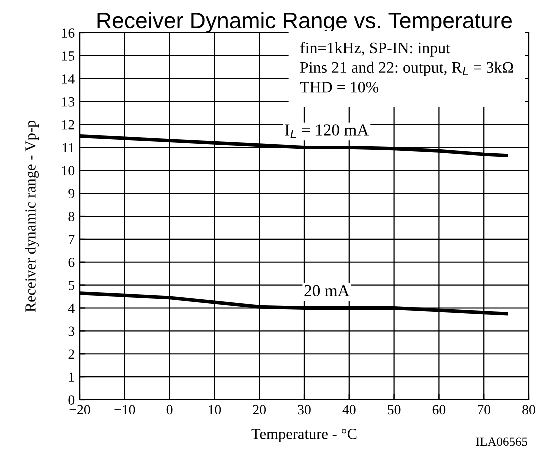 The height and width of the screenshot is (457, 545). Describe the element at coordinates (375, 49) in the screenshot. I see `annotation: fin=1kHz, SP-IN: input` at that location.